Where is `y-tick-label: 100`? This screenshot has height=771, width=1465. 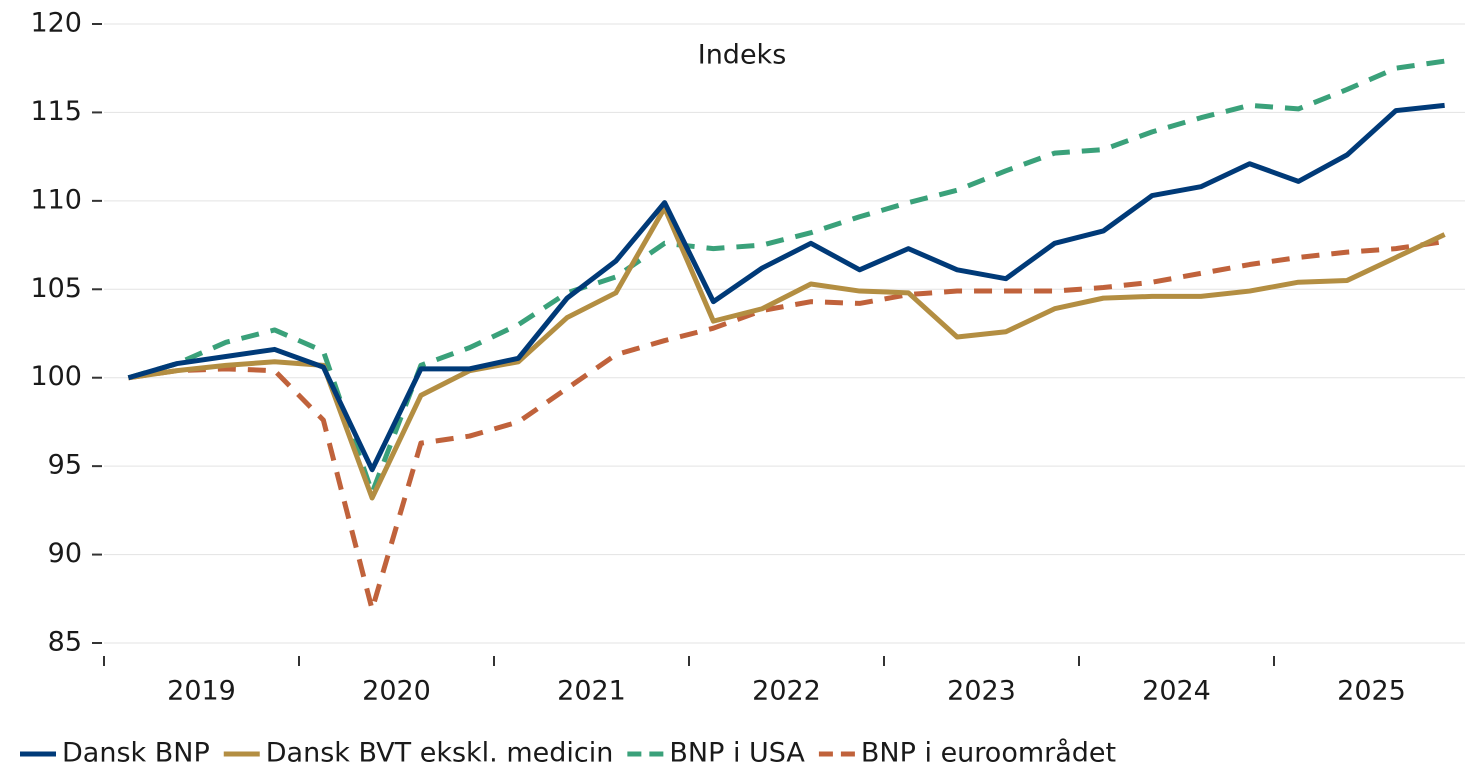
y-tick-label: 100 is located at coordinates (56, 376).